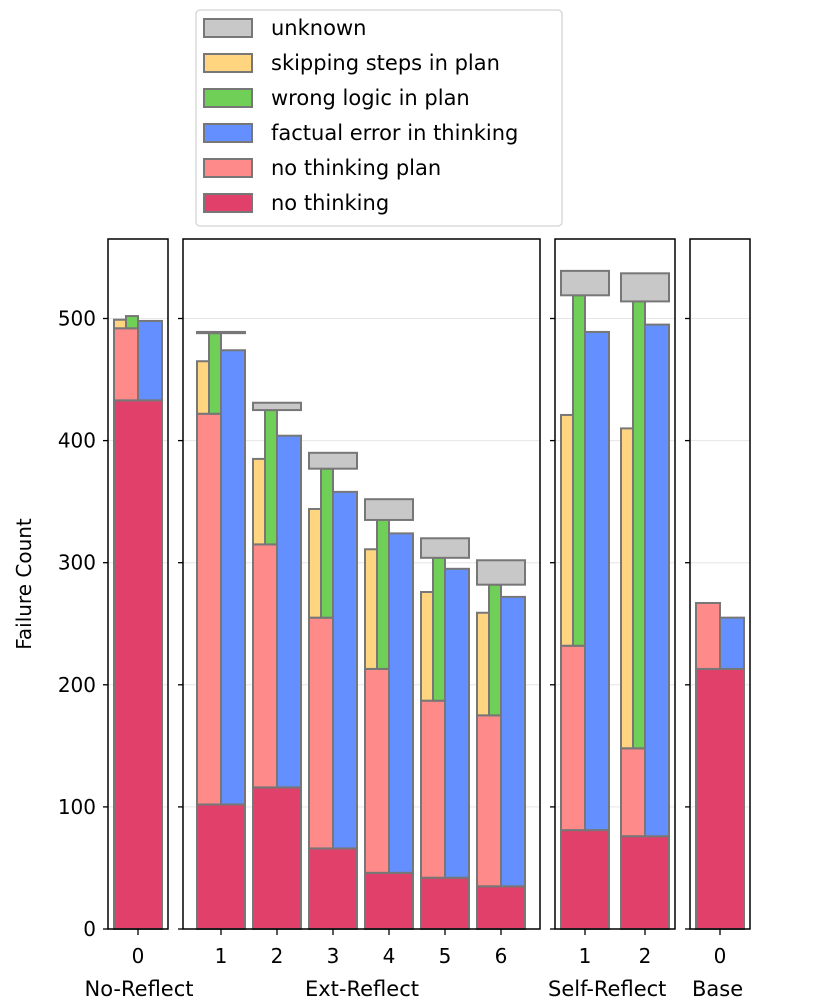  Describe the element at coordinates (362, 989) in the screenshot. I see `panel-label: Ext-Reflect` at that location.